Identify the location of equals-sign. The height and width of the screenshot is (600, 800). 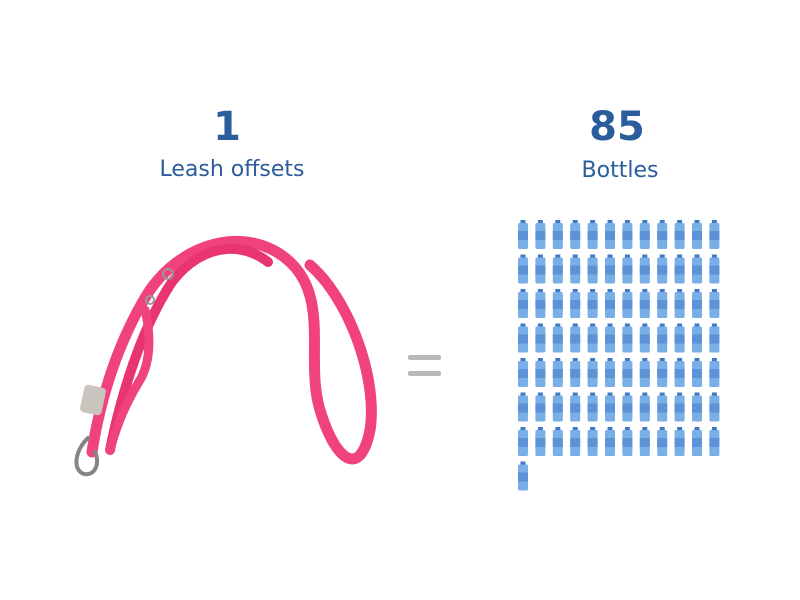
(424, 365).